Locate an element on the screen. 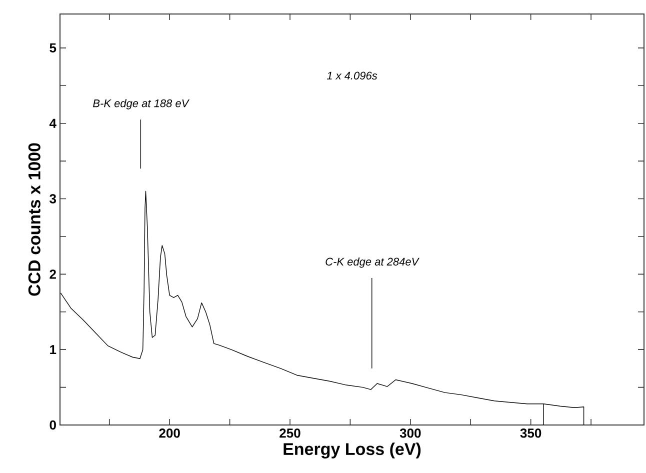  x-tick-label: 350 is located at coordinates (531, 433).